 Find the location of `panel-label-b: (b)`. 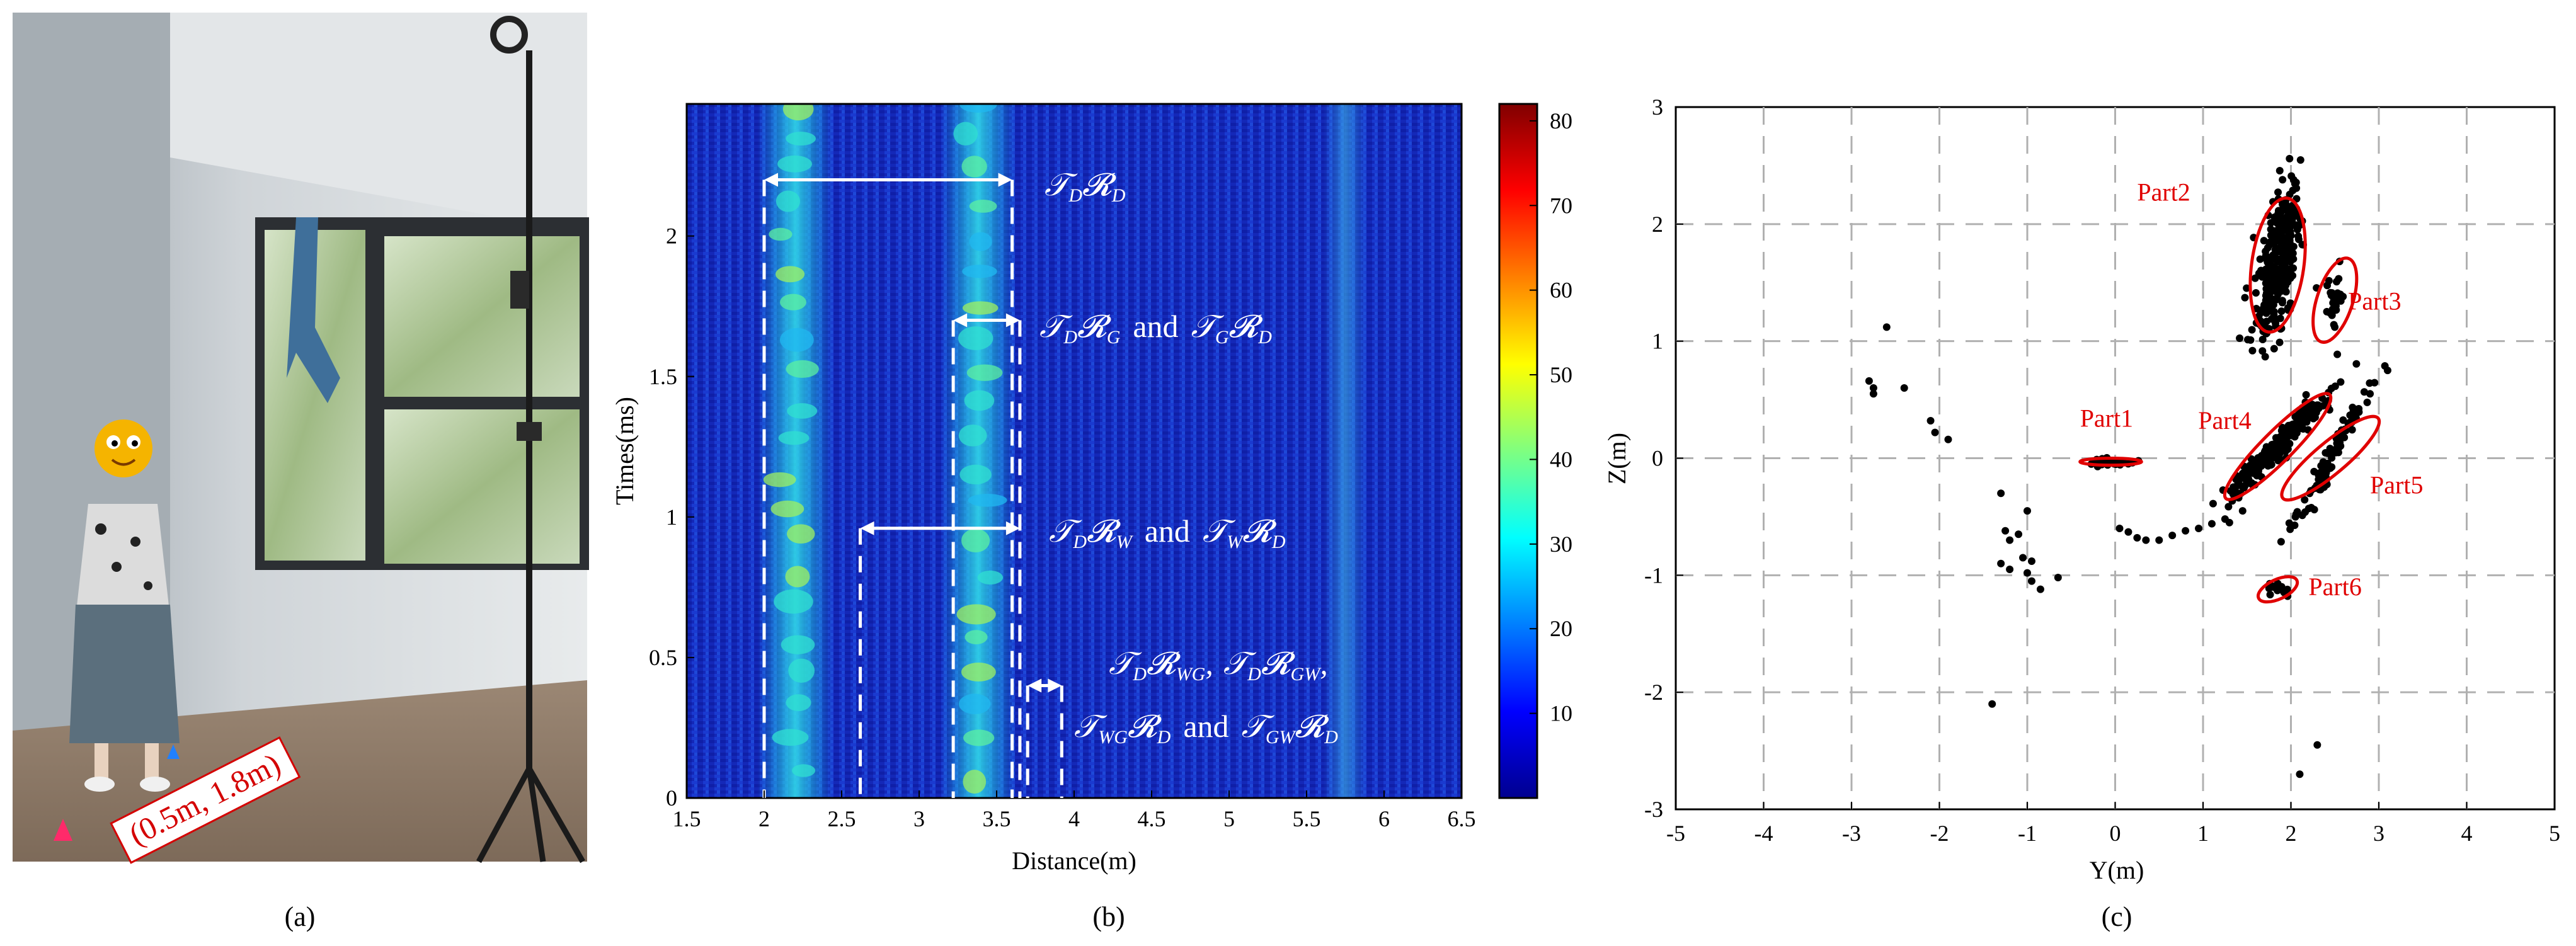

panel-label-b: (b) is located at coordinates (1108, 916).